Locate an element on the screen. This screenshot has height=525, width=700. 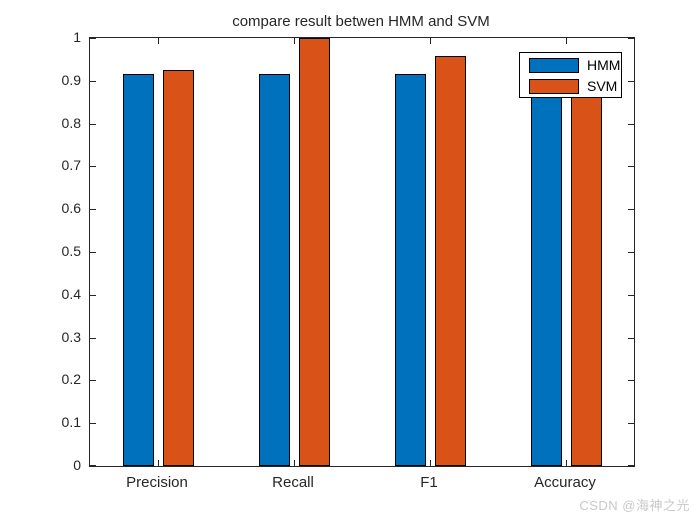
legend-entry-svm: SVM is located at coordinates (573, 86).